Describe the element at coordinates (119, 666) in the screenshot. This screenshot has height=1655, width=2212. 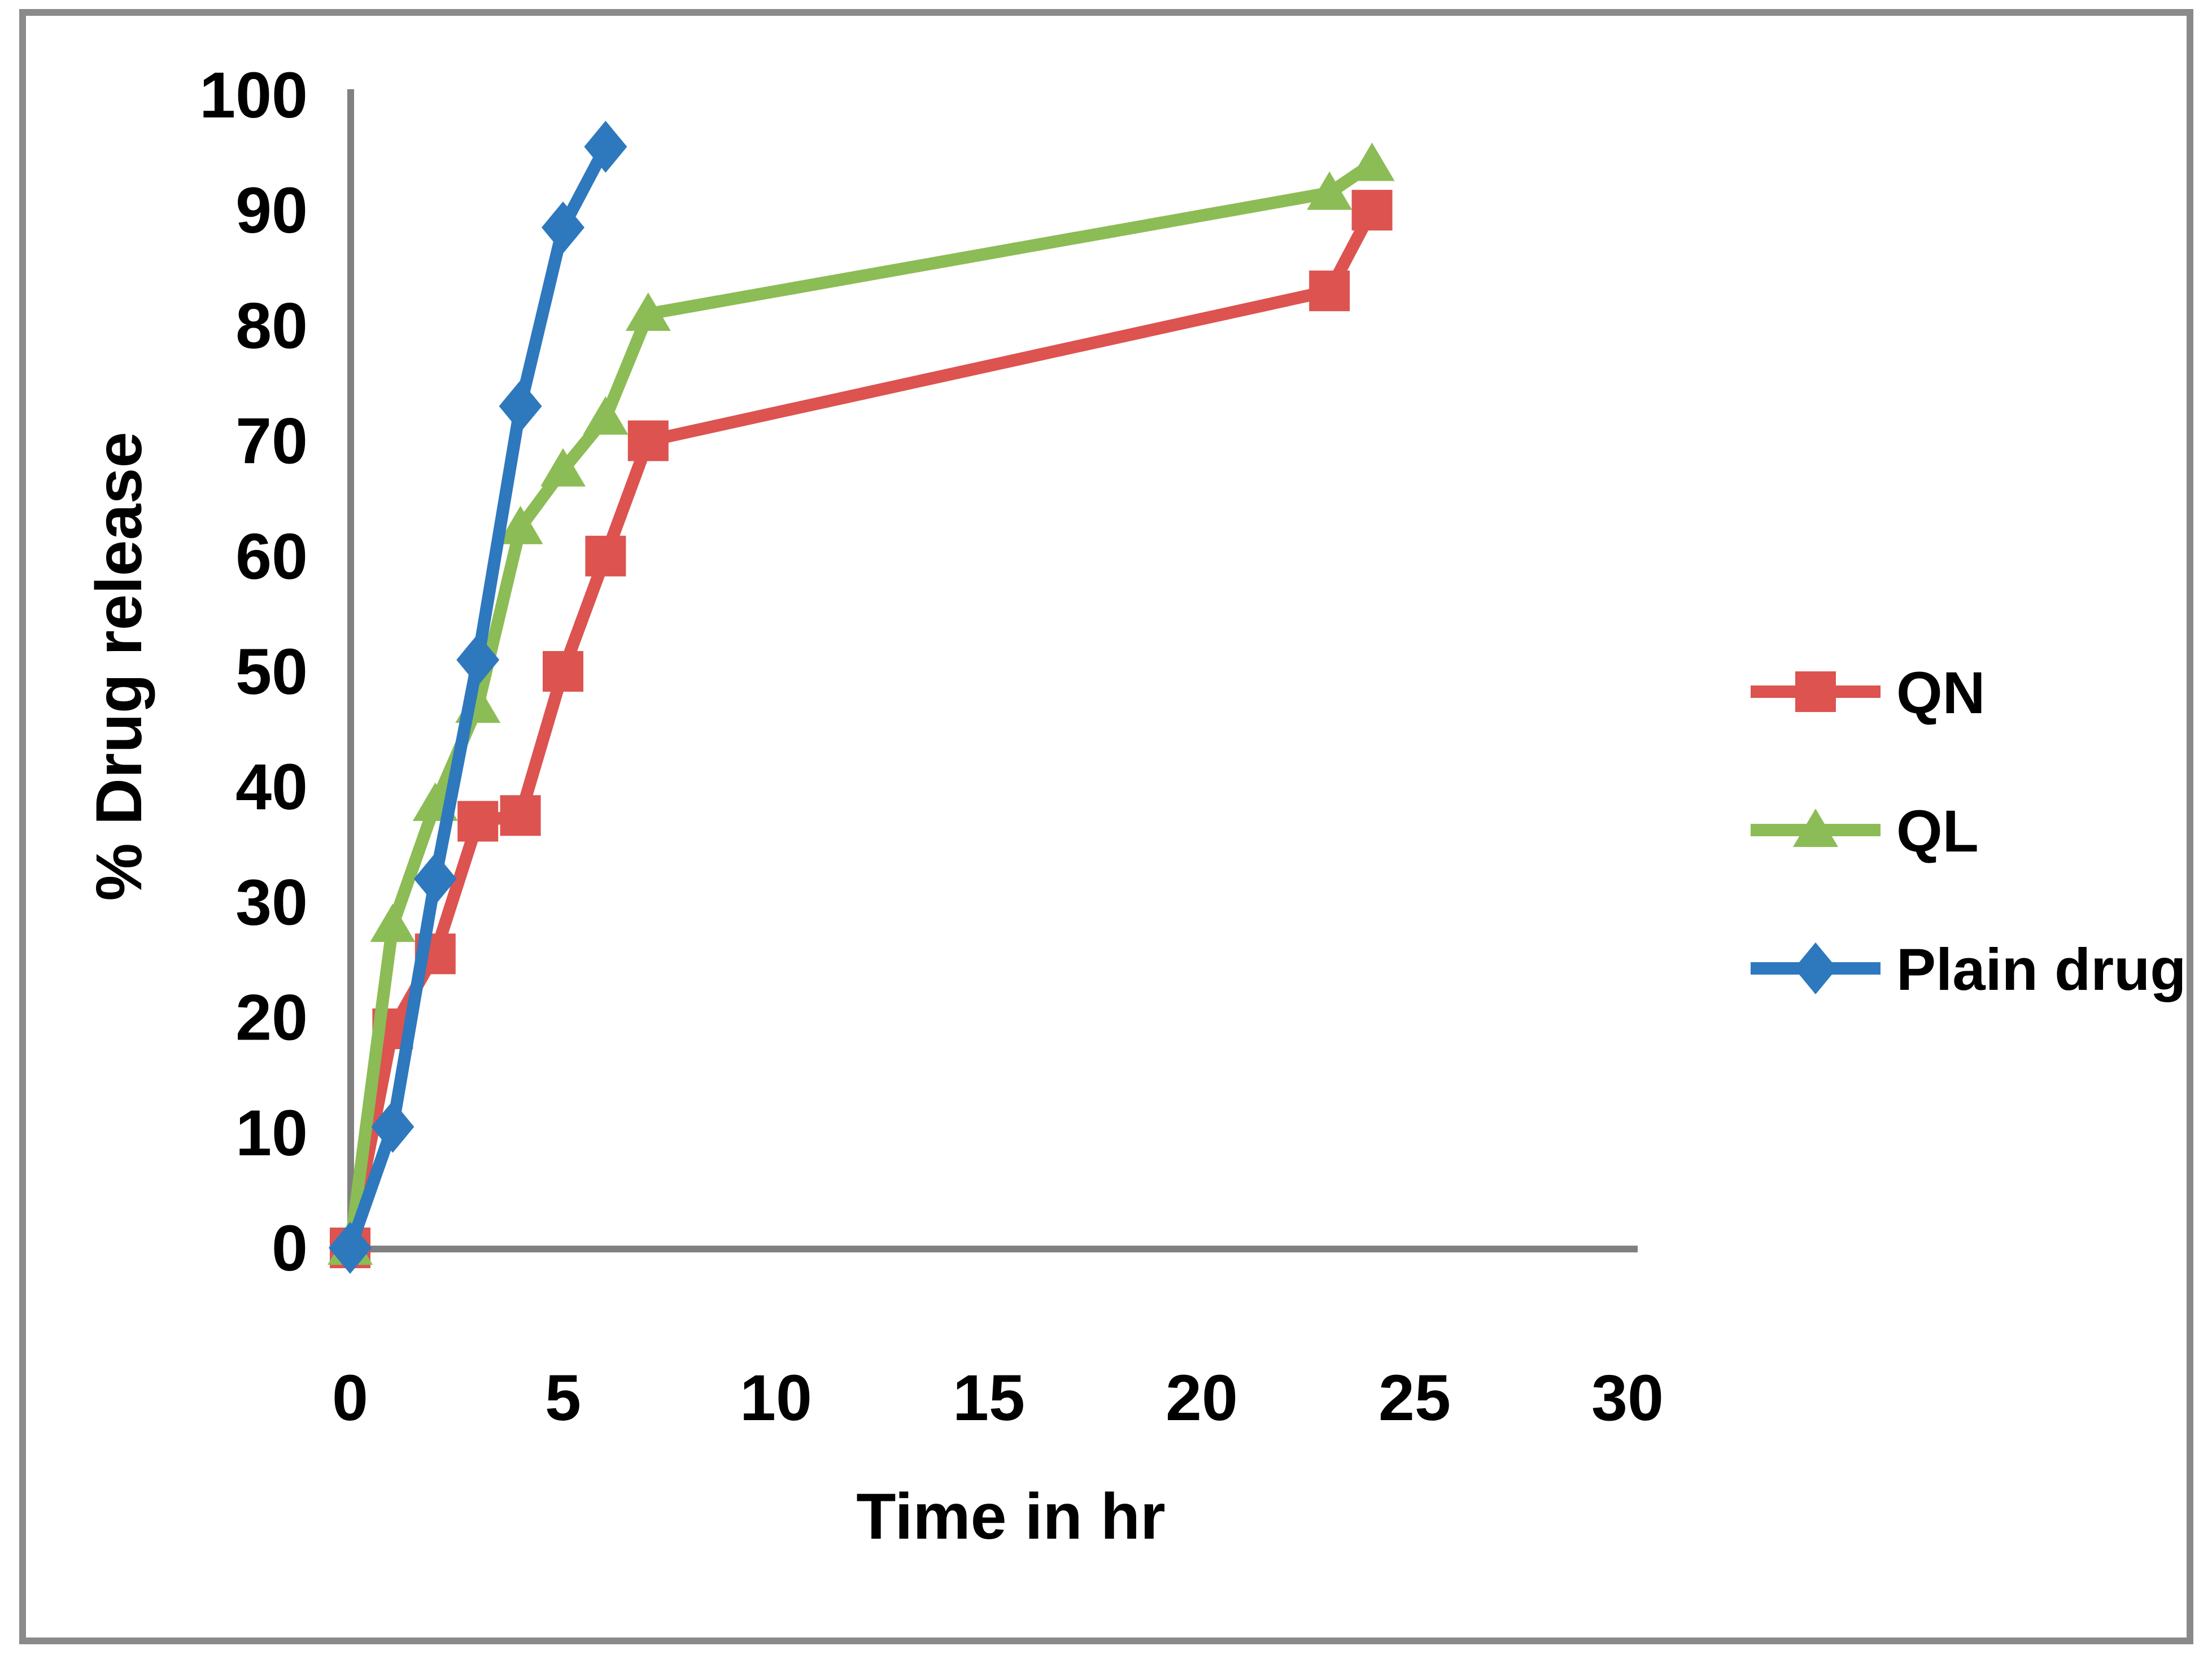
I see `y-axis-title: % Drug release` at that location.